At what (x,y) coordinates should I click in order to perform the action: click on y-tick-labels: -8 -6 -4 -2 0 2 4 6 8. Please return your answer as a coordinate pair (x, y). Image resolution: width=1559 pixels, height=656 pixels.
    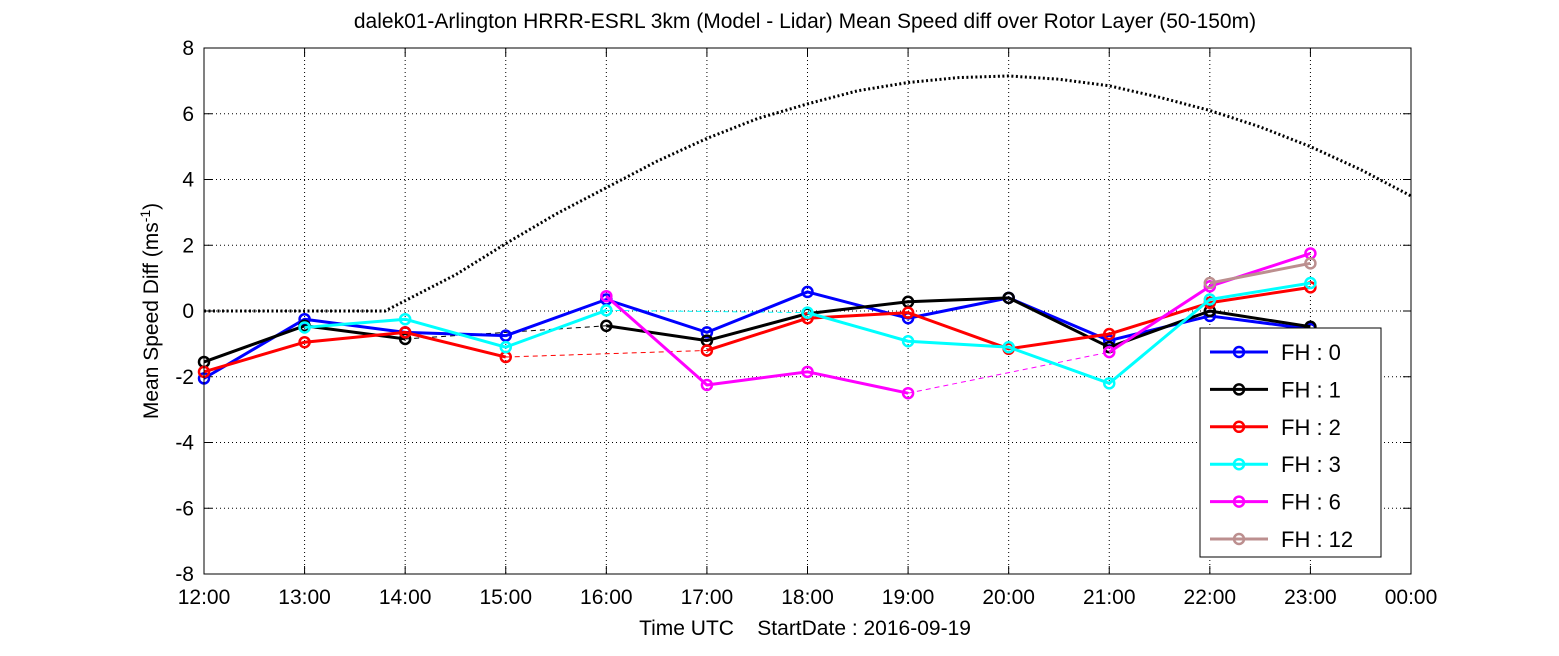
    Looking at the image, I should click on (184, 311).